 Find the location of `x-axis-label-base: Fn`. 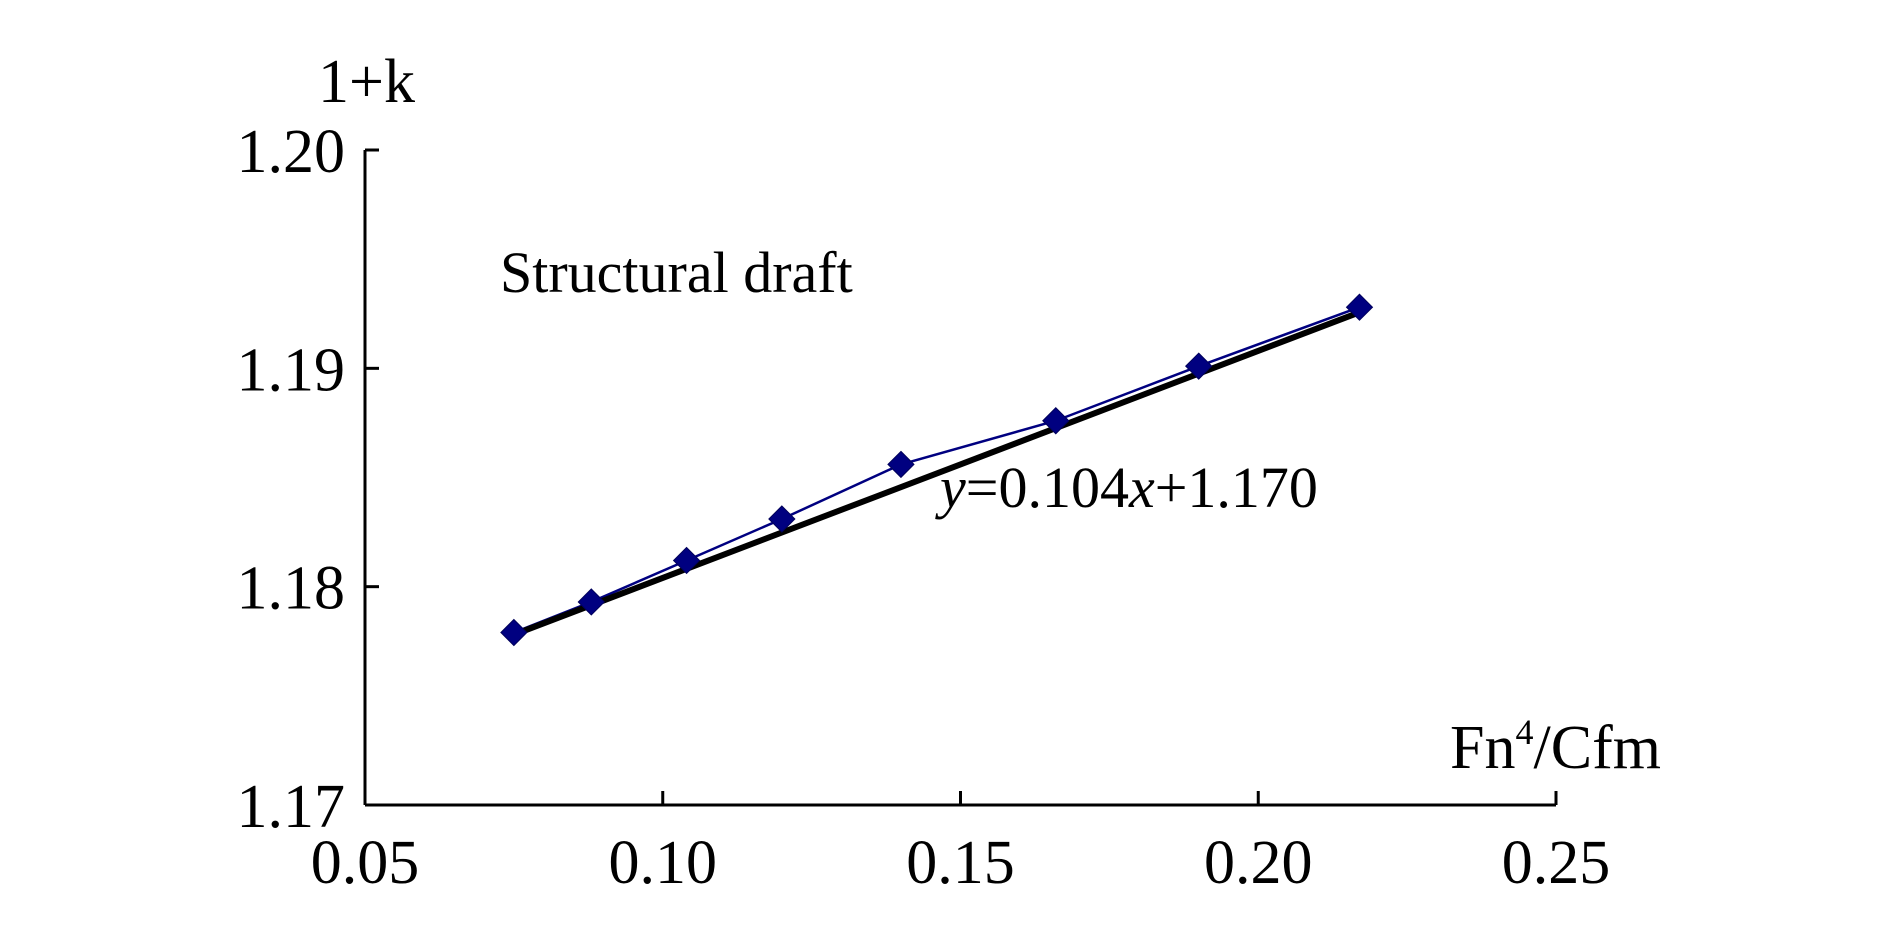

x-axis-label-base: Fn is located at coordinates (1482, 748).